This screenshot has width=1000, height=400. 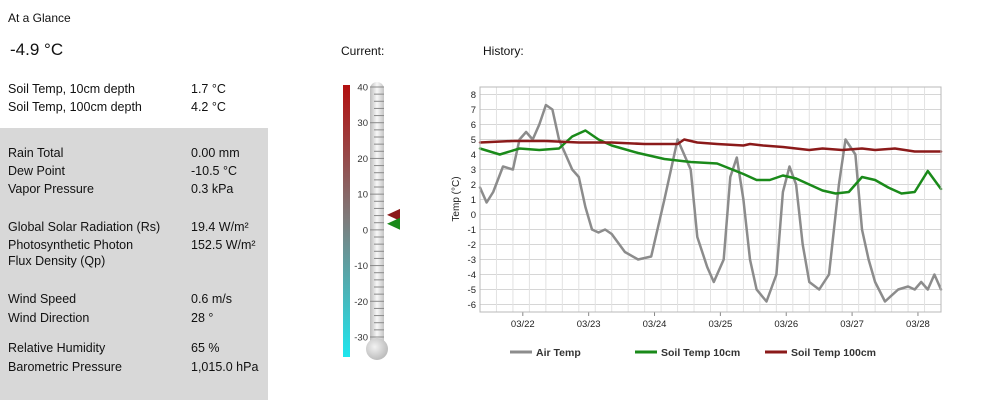 I want to click on reading-label: Soil Temp, 100cm depth, so click(x=75, y=107).